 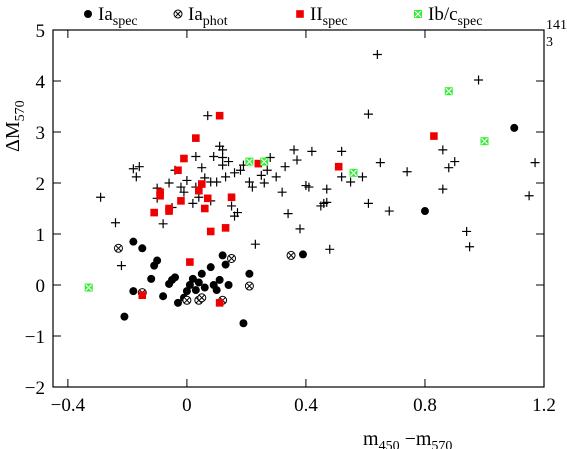 What do you see at coordinates (41, 31) in the screenshot?
I see `y-tick-label: 5` at bounding box center [41, 31].